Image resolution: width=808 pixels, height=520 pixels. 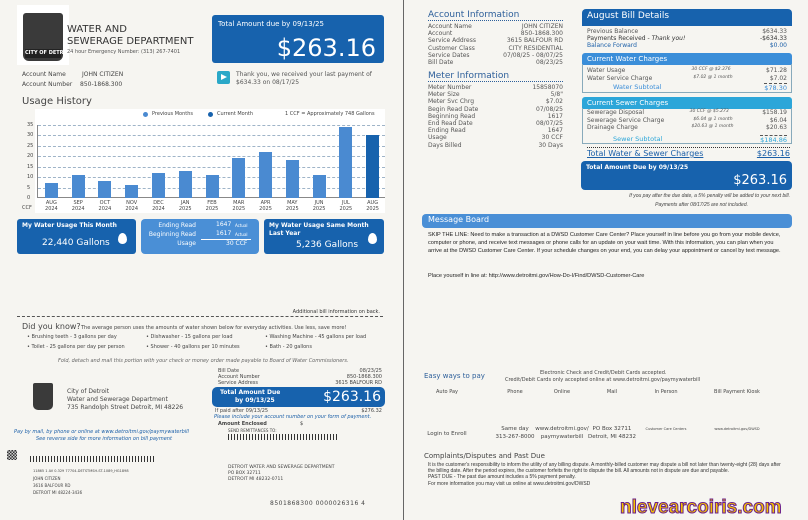 I want to click on customer-barcode, so click(x=92, y=459).